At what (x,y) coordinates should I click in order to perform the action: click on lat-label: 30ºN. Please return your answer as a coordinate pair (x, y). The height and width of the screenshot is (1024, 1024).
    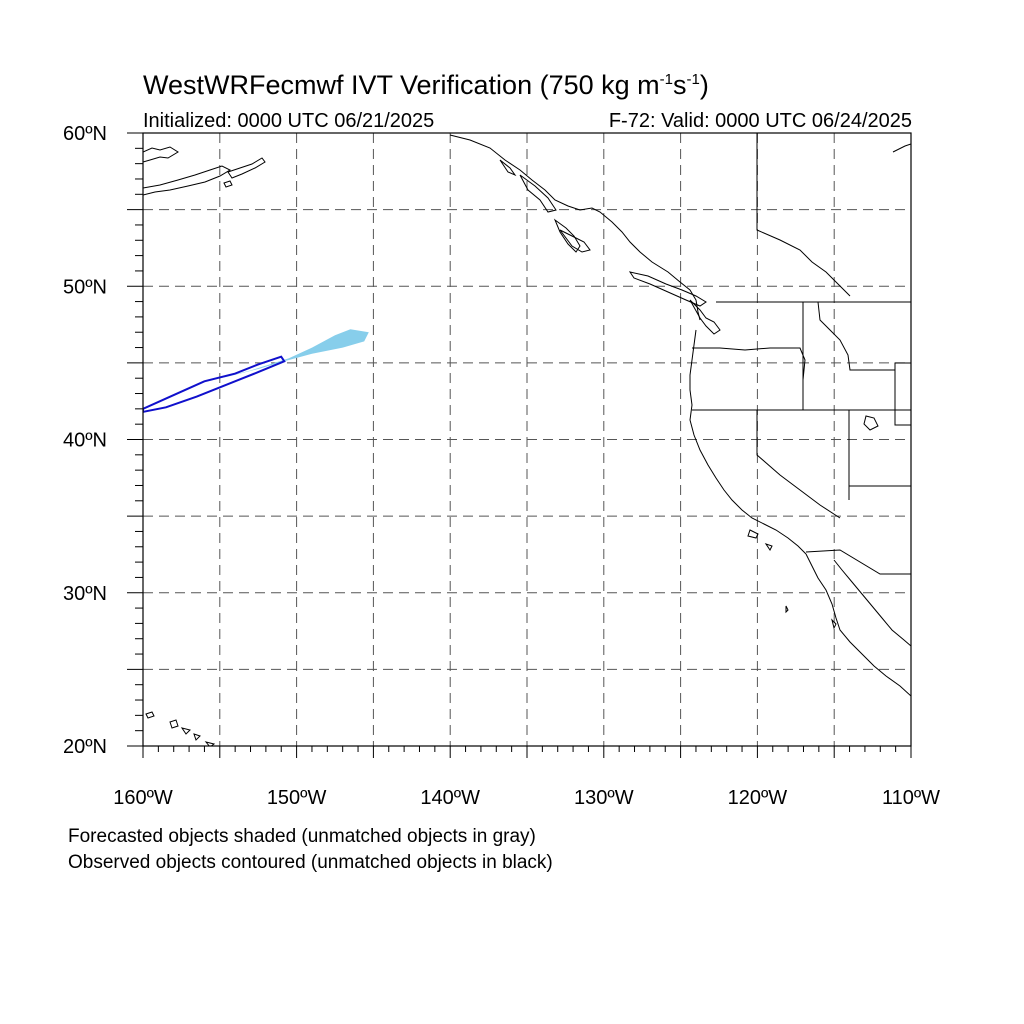
    Looking at the image, I should click on (85, 594).